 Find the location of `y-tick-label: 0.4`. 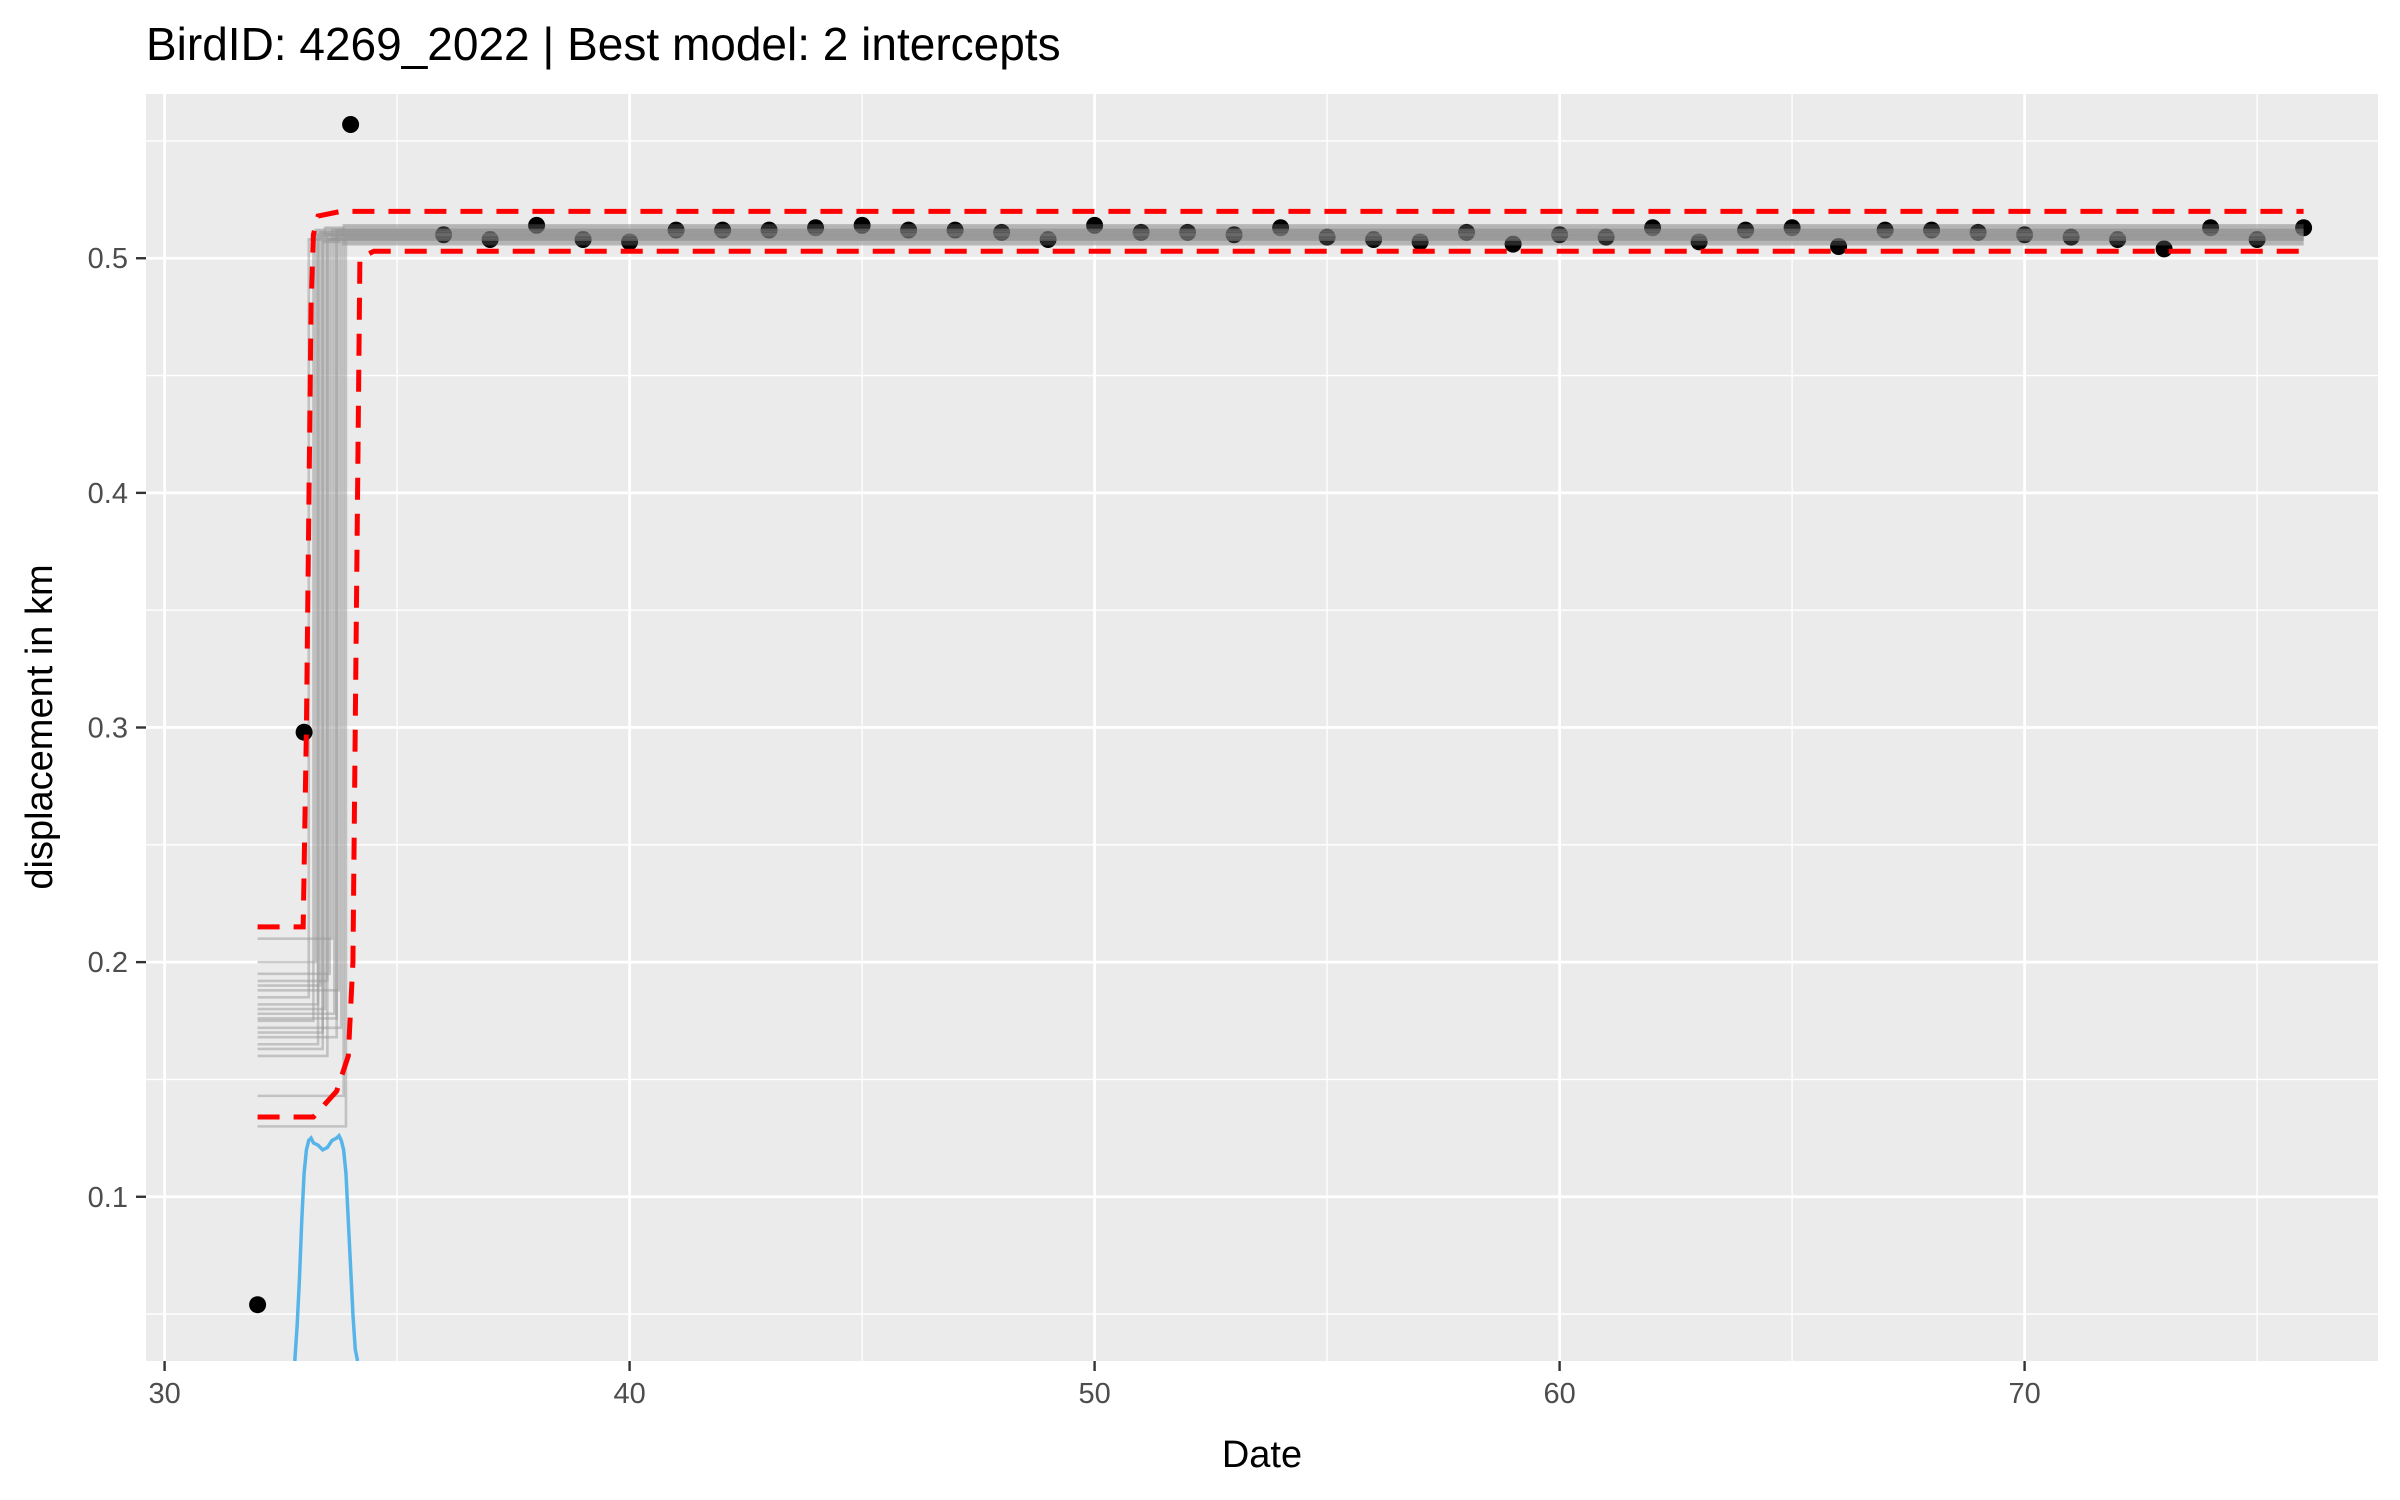

y-tick-label: 0.4 is located at coordinates (108, 494).